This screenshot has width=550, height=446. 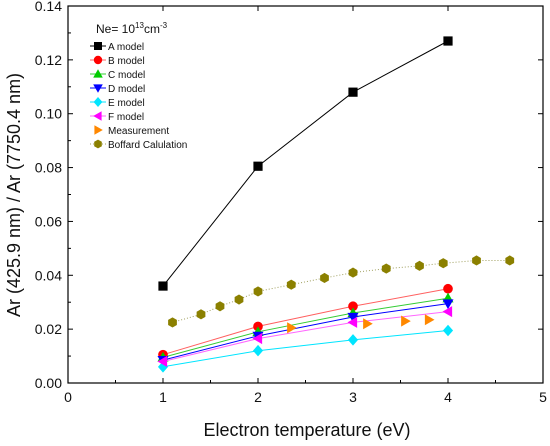 I want to click on y-axis-title: Ar (425.9 nm) / Ar (7750.4 nm), so click(x=14, y=195).